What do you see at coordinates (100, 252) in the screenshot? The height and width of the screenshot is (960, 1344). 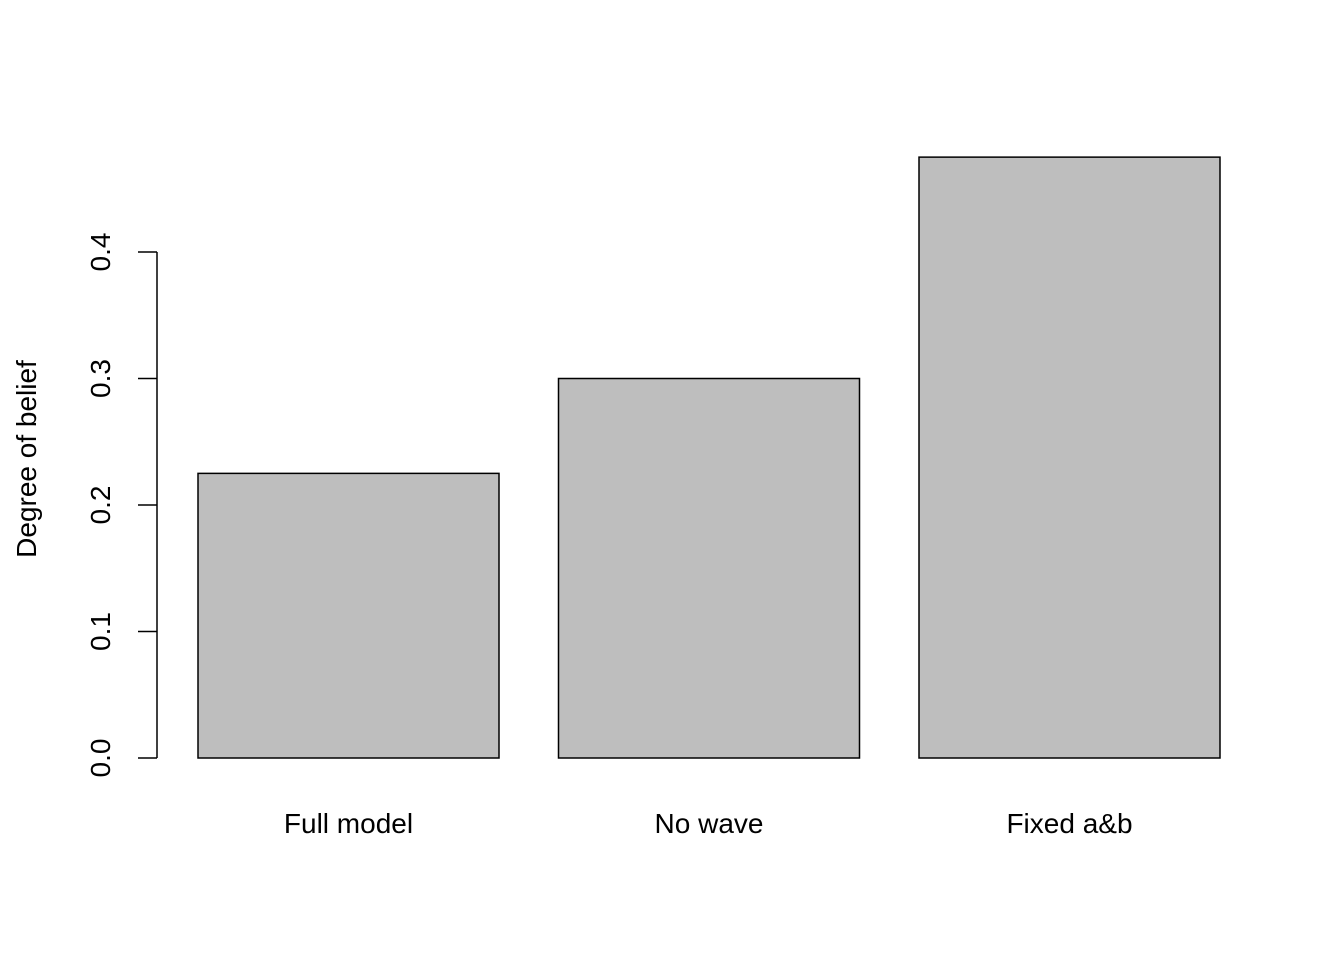 I see `y-tick-label: 0.4` at bounding box center [100, 252].